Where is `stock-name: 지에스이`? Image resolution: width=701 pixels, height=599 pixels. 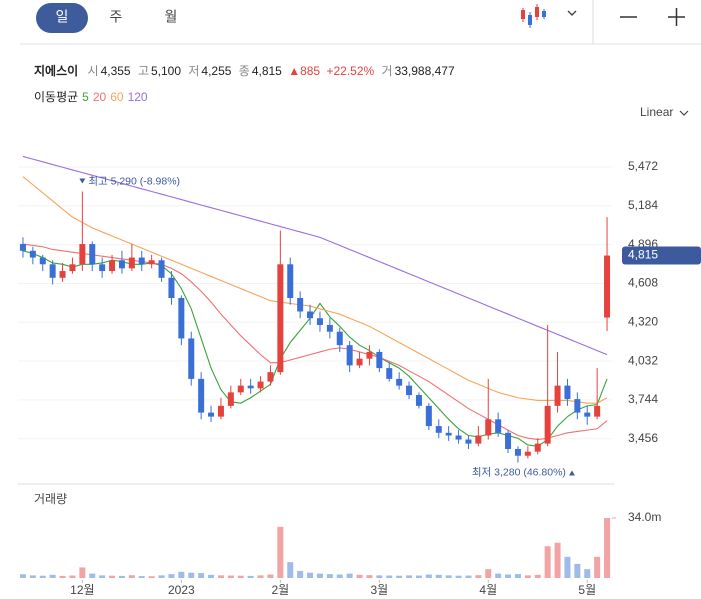 stock-name: 지에스이 is located at coordinates (56, 70).